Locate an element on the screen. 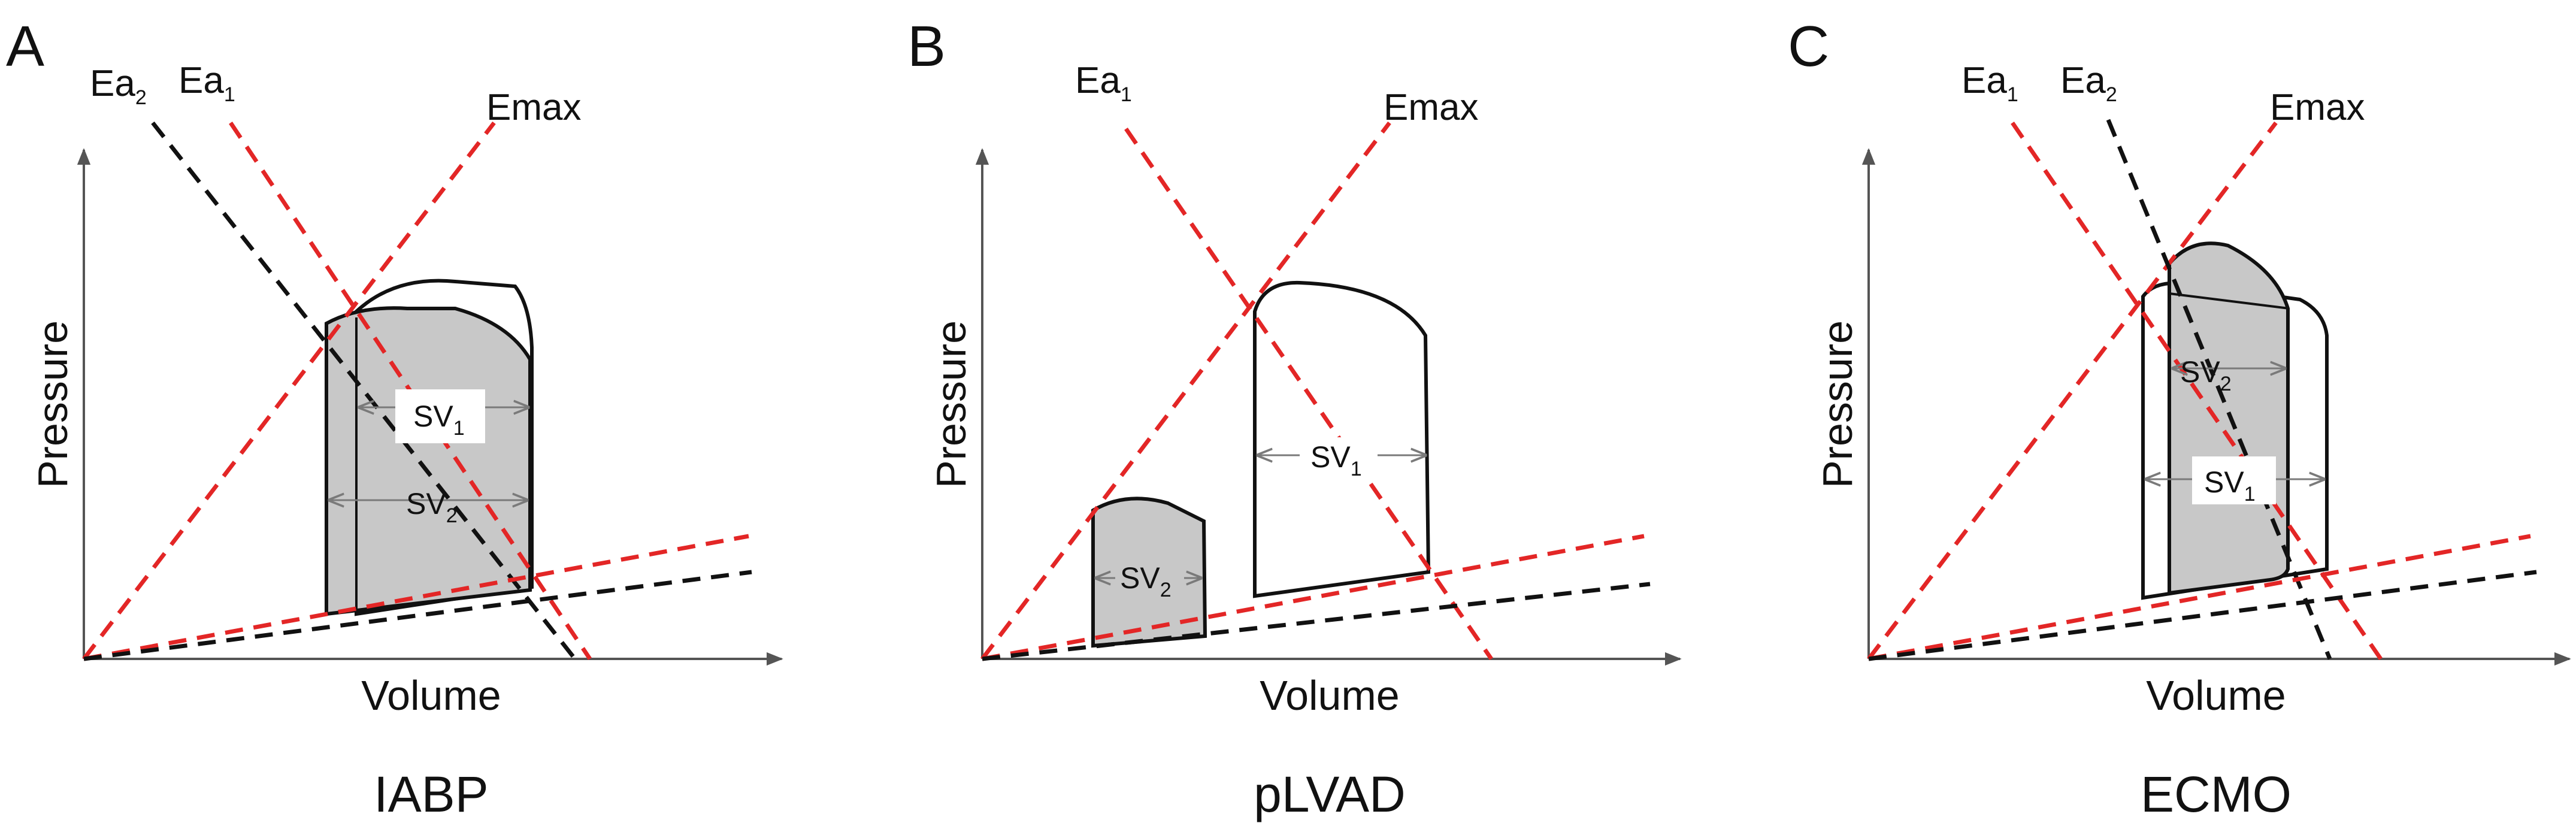 This screenshot has width=2576, height=835. ea2-line is located at coordinates (2219, 389).